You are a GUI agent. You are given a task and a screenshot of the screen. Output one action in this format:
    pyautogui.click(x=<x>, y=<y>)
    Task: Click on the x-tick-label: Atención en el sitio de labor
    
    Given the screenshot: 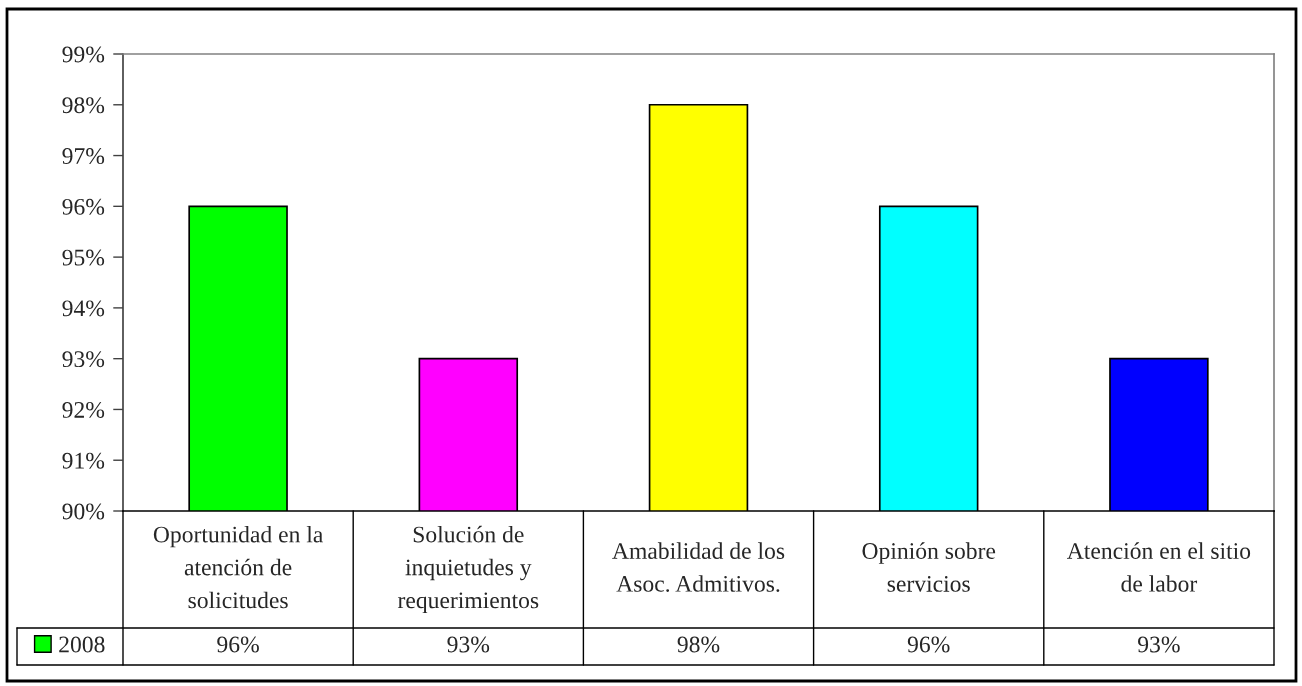 What is the action you would take?
    pyautogui.click(x=1159, y=567)
    